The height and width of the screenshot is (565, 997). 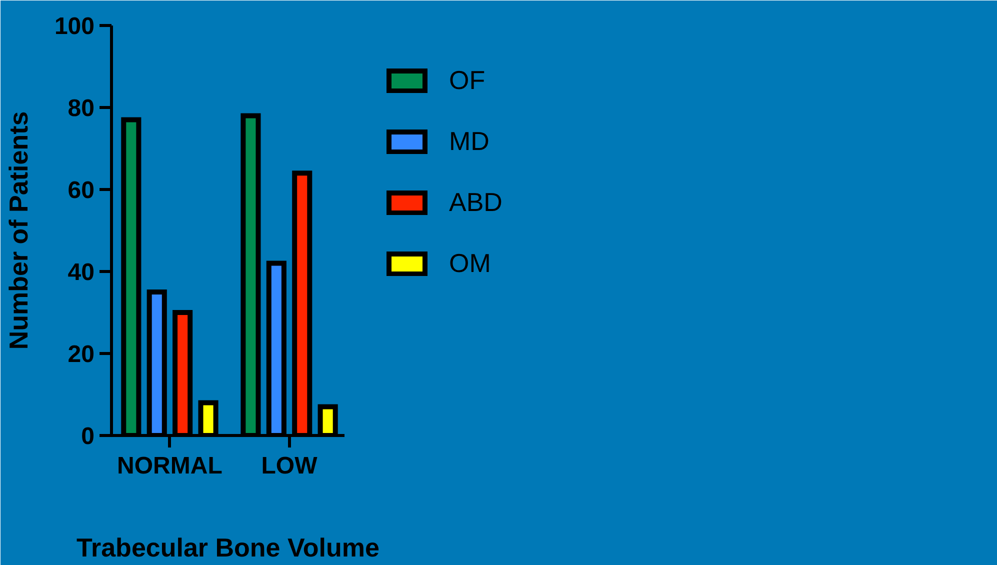 What do you see at coordinates (81, 108) in the screenshot?
I see `y-tick-label: 80` at bounding box center [81, 108].